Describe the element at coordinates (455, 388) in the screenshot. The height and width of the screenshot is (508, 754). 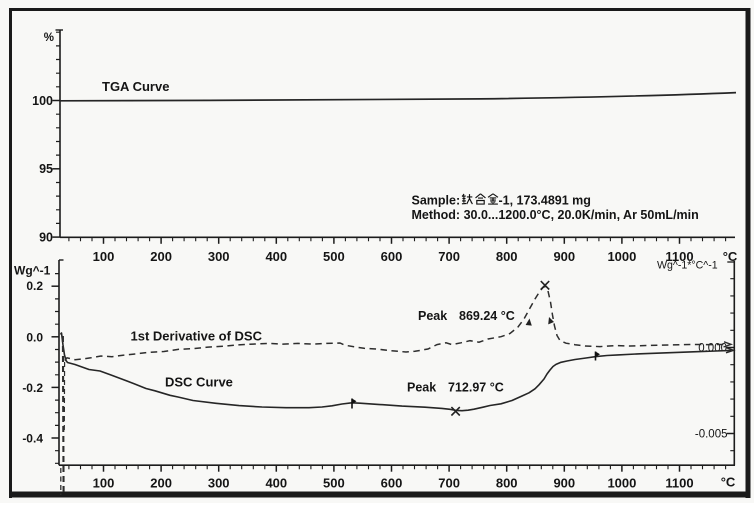
I see `svg-text: Peak 712.97 °C` at that location.